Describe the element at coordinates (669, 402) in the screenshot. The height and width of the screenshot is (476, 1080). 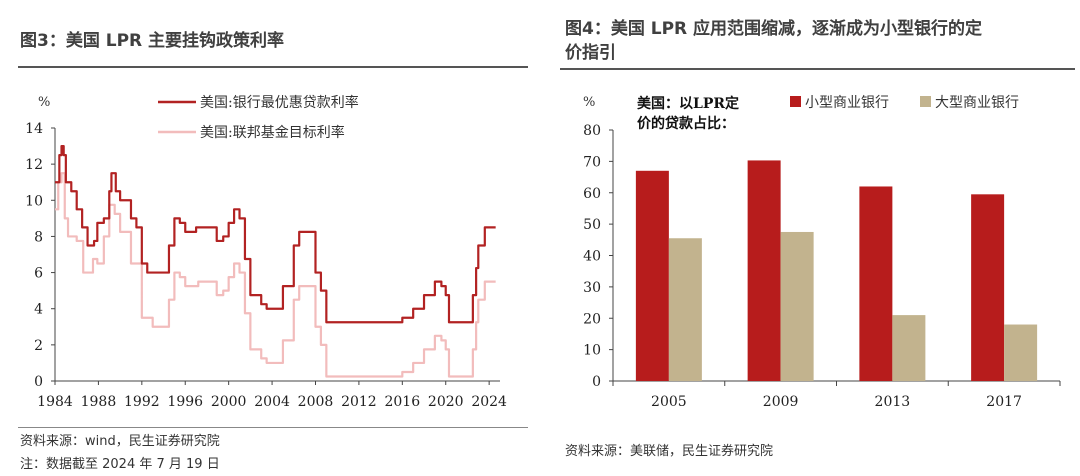
I see `bar-chart-x-tick-label: 2005` at that location.